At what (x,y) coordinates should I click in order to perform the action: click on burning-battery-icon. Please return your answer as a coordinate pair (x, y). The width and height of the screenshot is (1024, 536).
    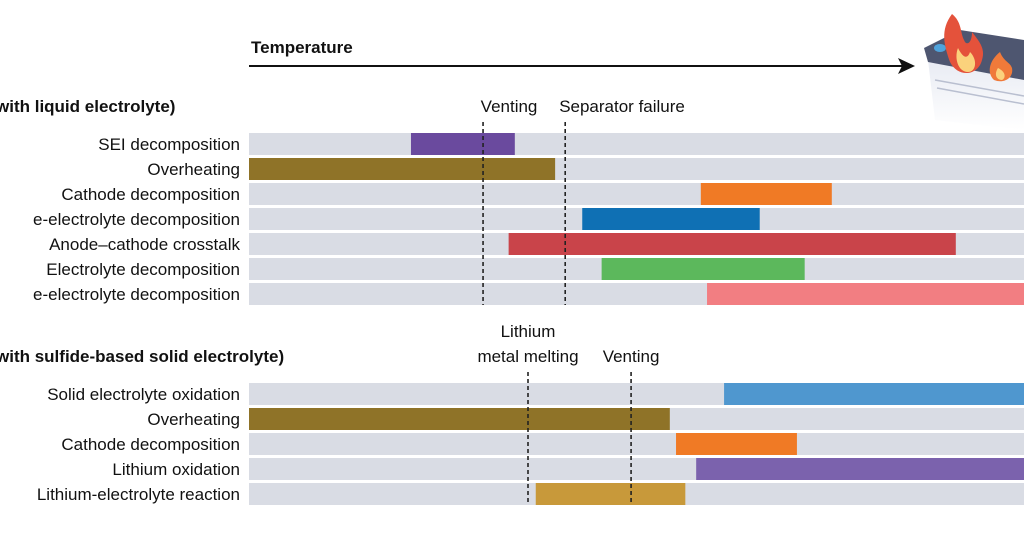
    Looking at the image, I should click on (974, 72).